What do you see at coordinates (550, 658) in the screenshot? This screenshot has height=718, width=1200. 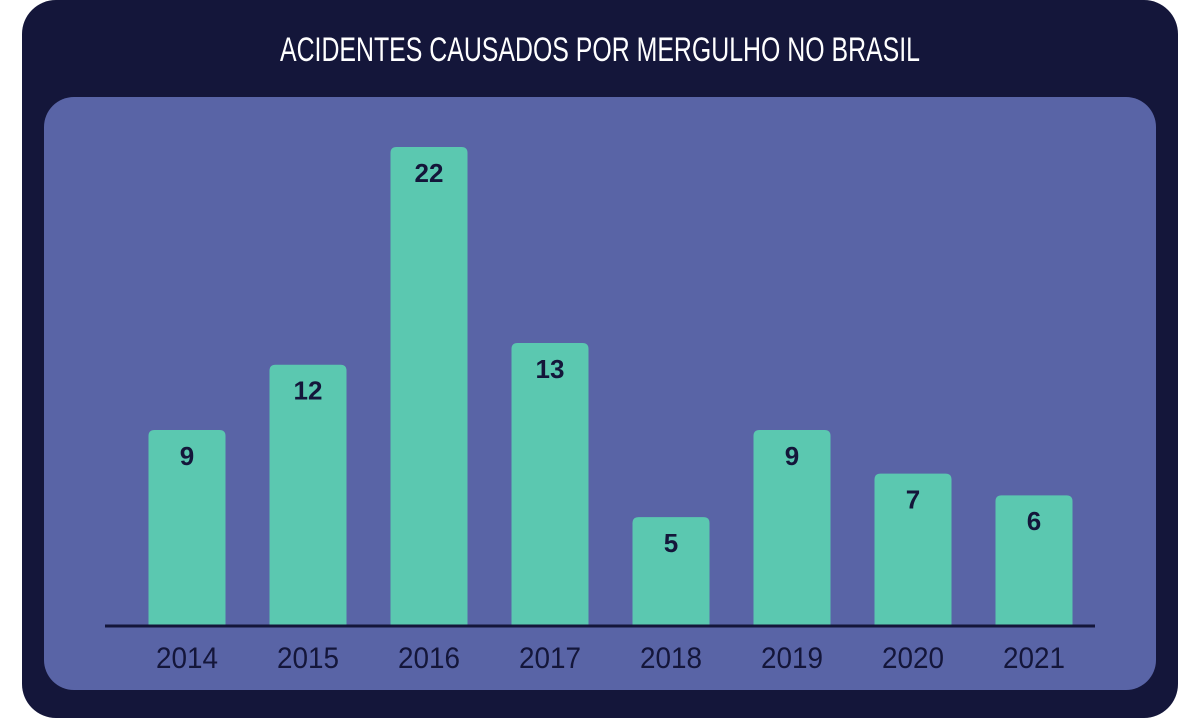 I see `x-tick-label: 2017` at bounding box center [550, 658].